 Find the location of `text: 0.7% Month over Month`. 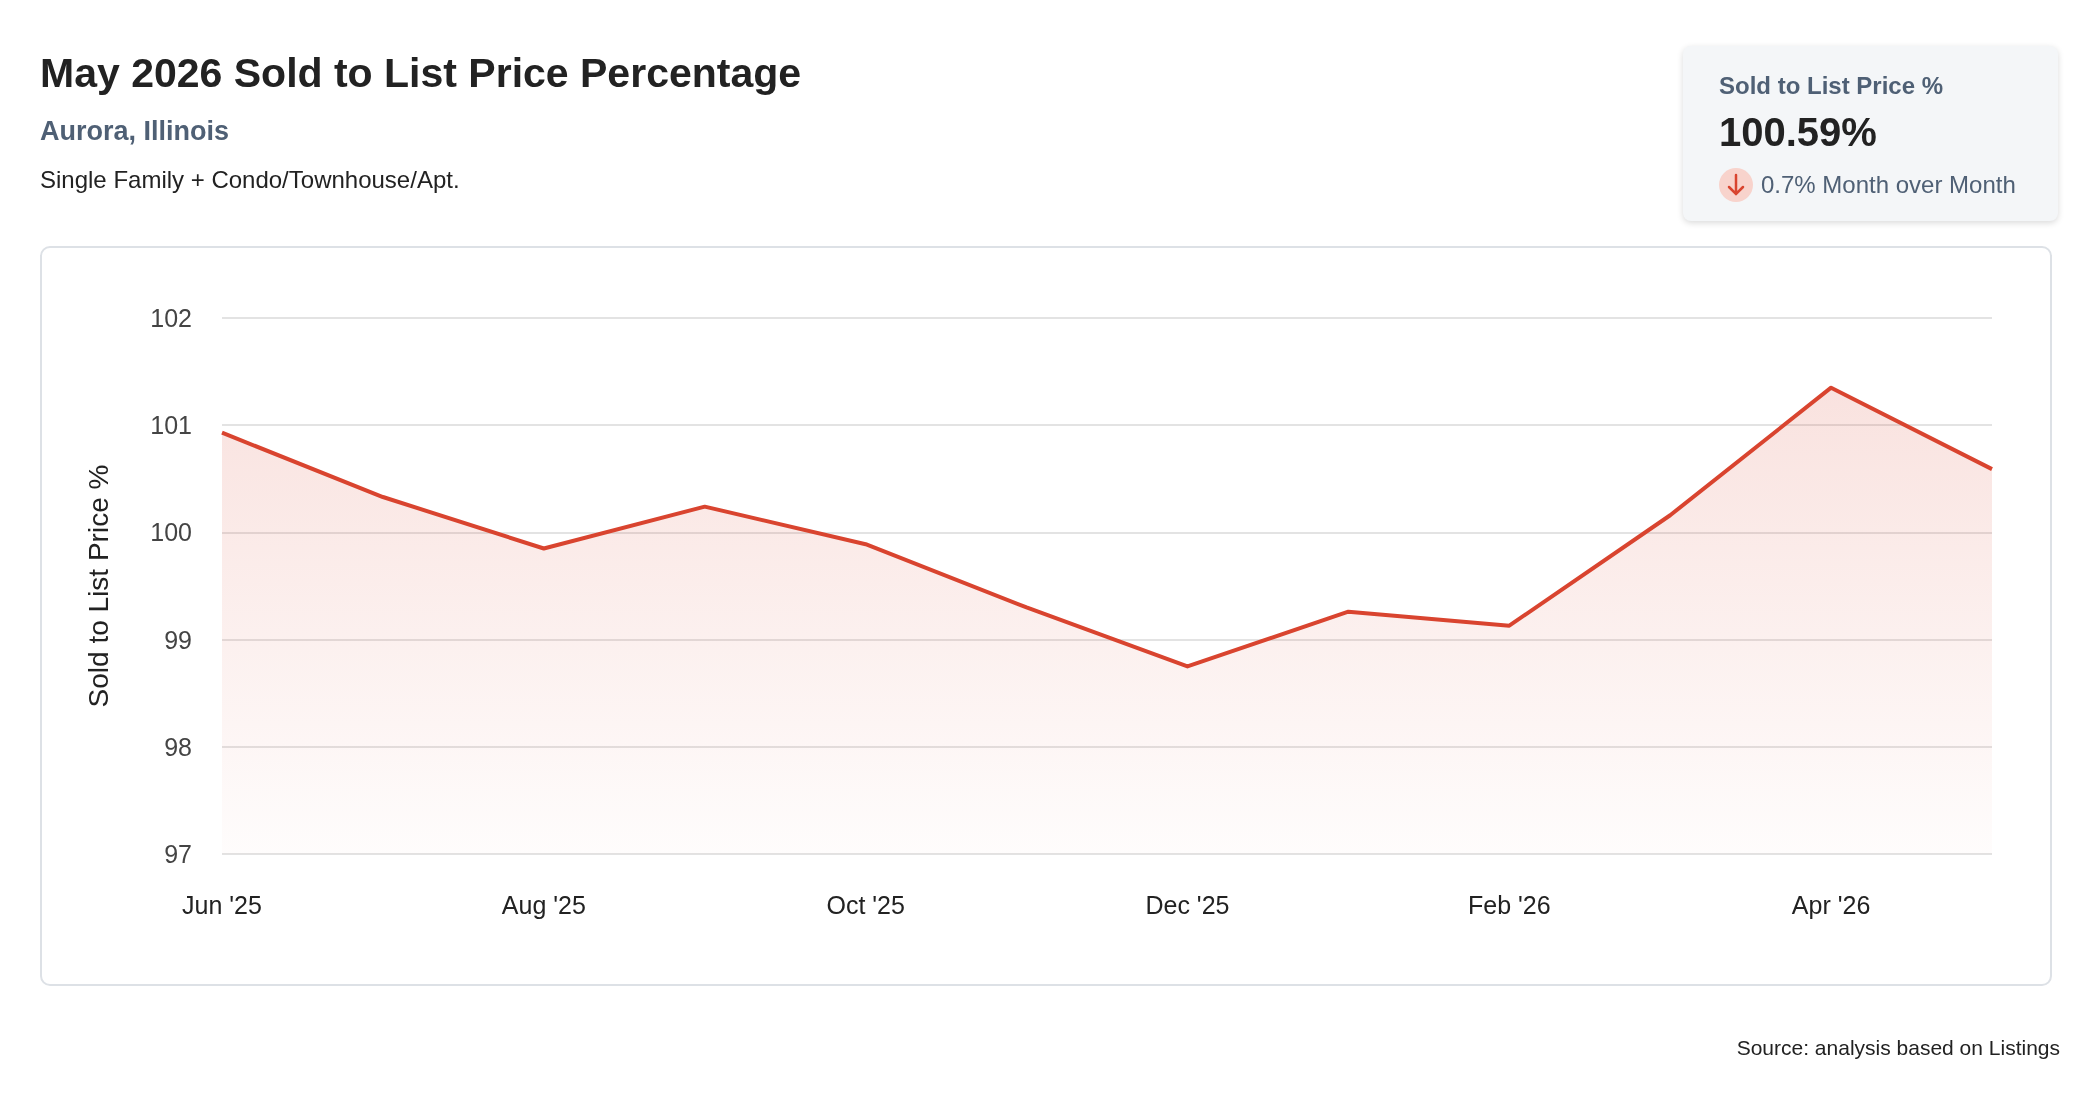

text: 0.7% Month over Month is located at coordinates (1888, 185).